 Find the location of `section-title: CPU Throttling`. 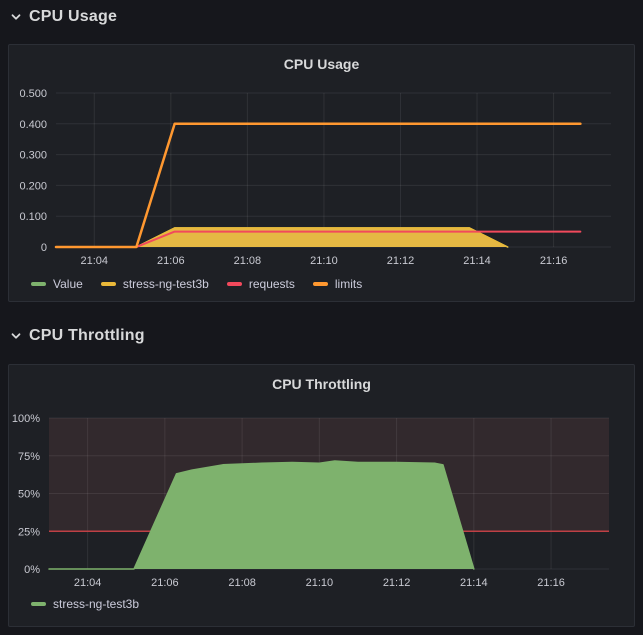

section-title: CPU Throttling is located at coordinates (87, 335).